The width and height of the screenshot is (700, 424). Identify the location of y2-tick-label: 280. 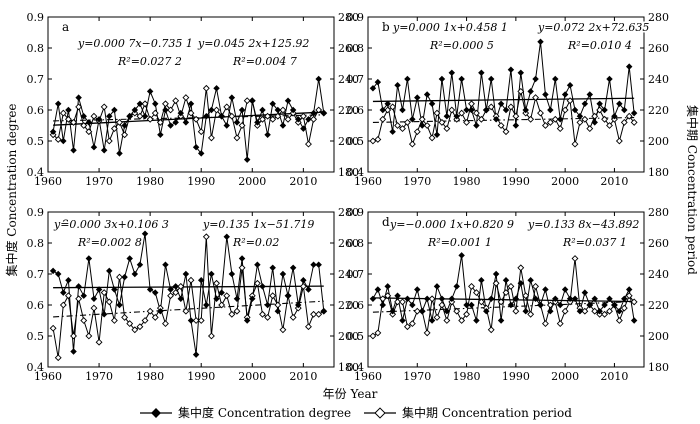
(658, 212).